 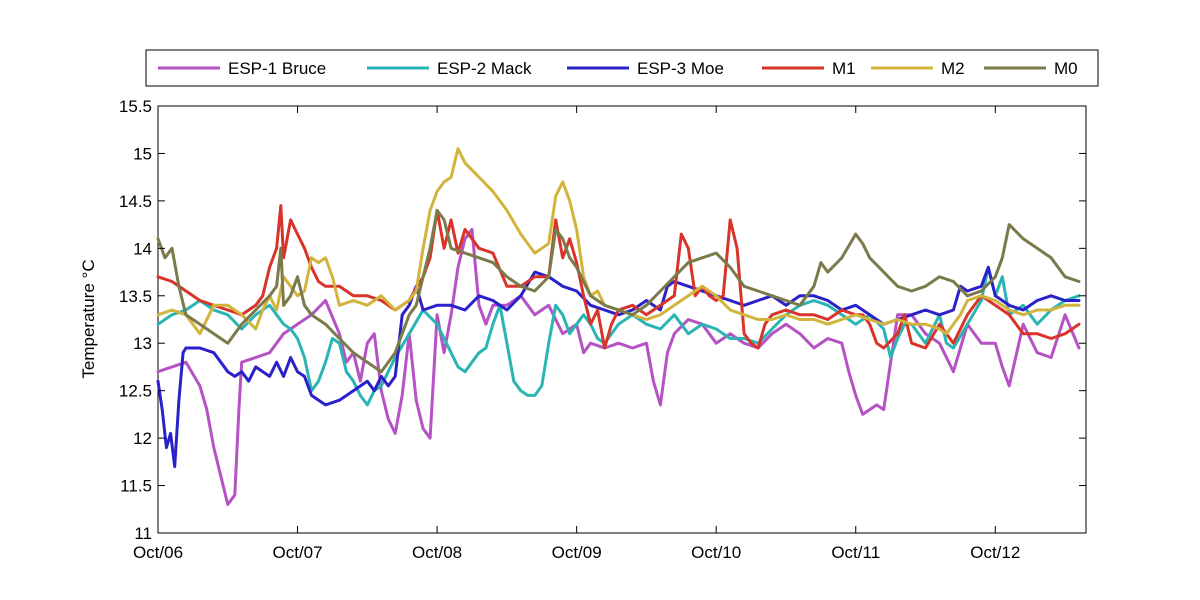 What do you see at coordinates (680, 68) in the screenshot?
I see `legend-label-3: ESP-3 Moe` at bounding box center [680, 68].